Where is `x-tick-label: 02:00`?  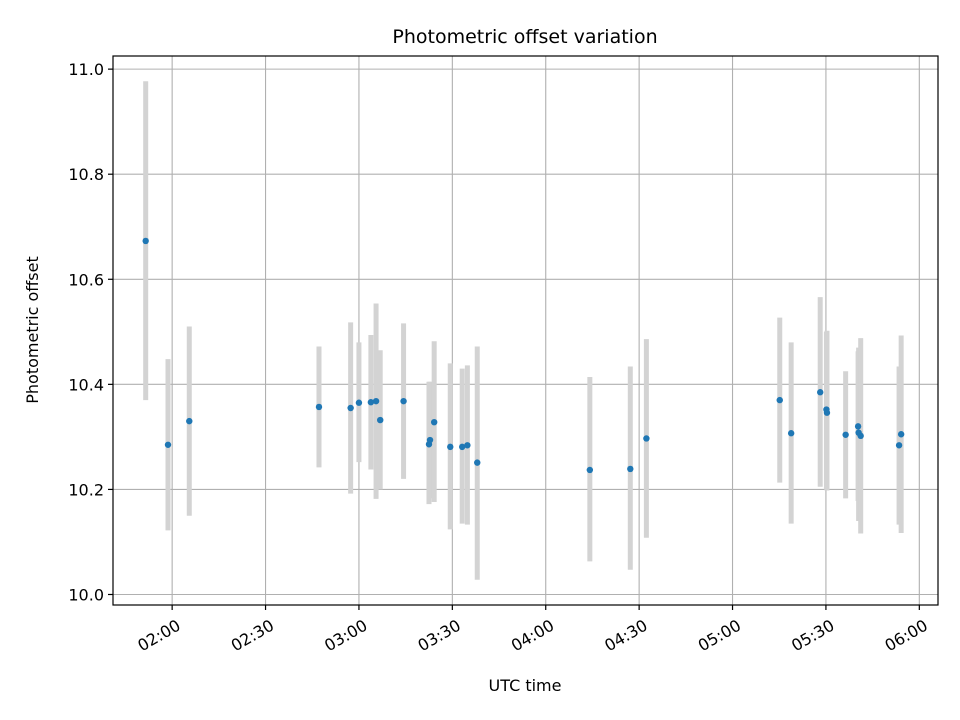 x-tick-label: 02:00 is located at coordinates (158, 636).